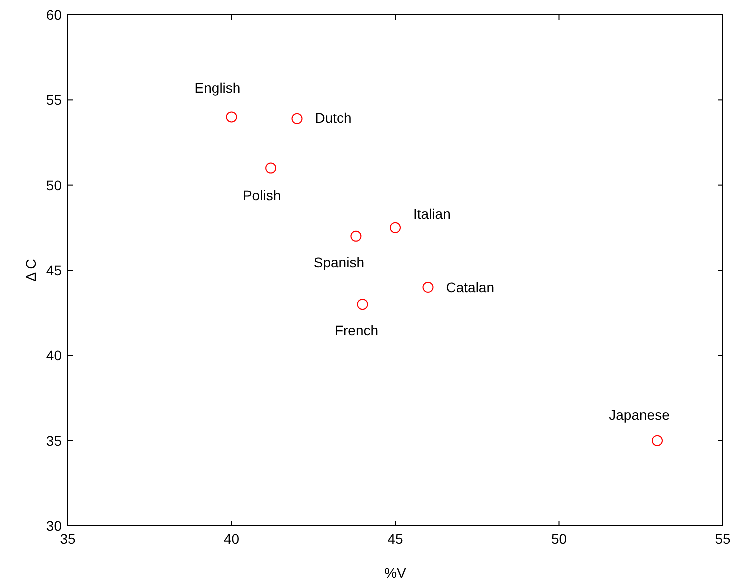 The height and width of the screenshot is (584, 733). What do you see at coordinates (54, 185) in the screenshot?
I see `y-tick-label: 50` at bounding box center [54, 185].